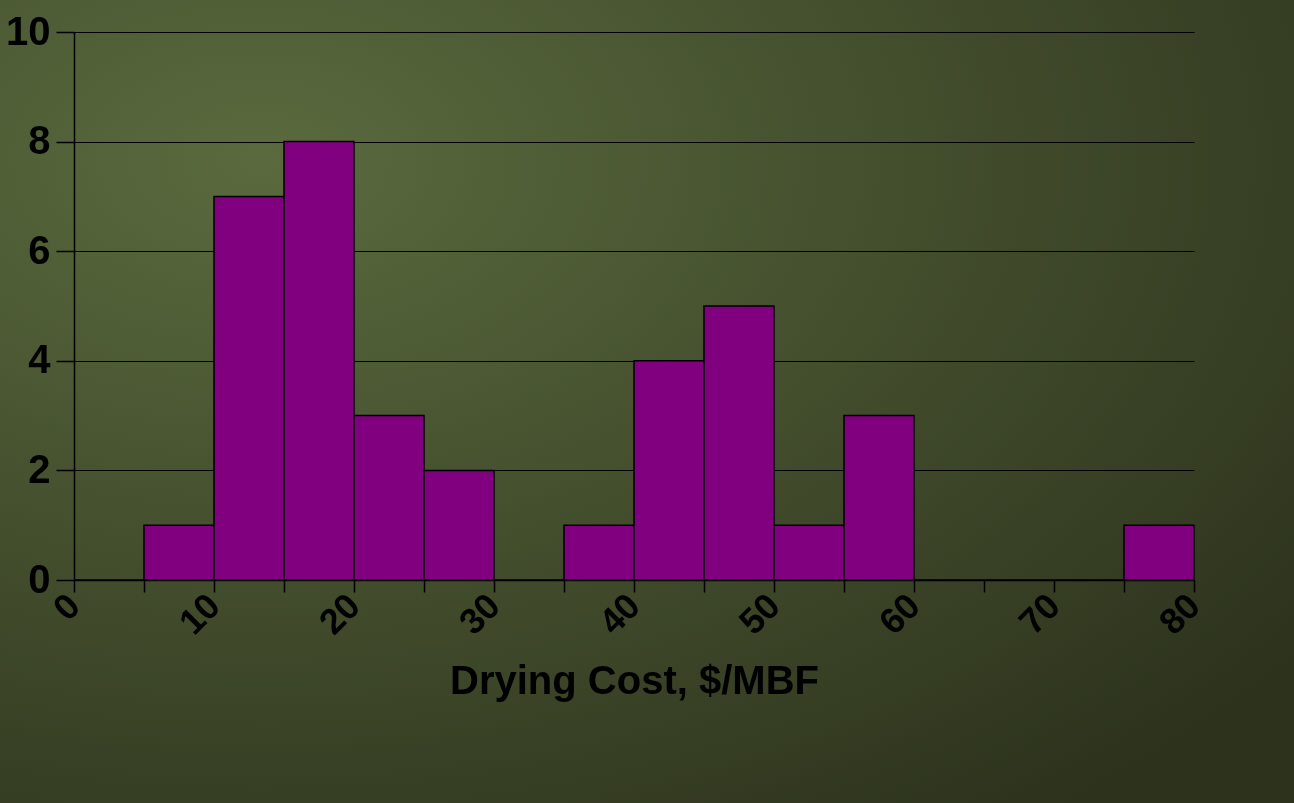 This screenshot has height=803, width=1294. Describe the element at coordinates (479, 613) in the screenshot. I see `x-tick-label: 30` at that location.